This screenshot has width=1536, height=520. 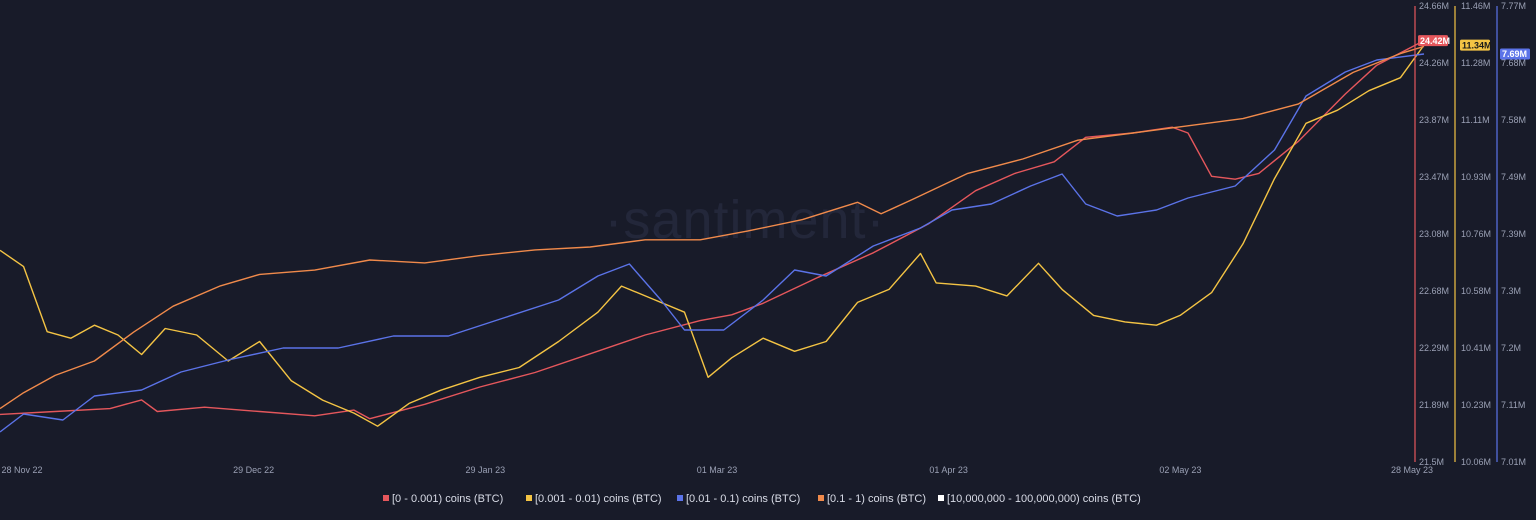 What do you see at coordinates (598, 499) in the screenshot?
I see `legend-label: [0.001 - 0.01) coins (BTC)` at bounding box center [598, 499].